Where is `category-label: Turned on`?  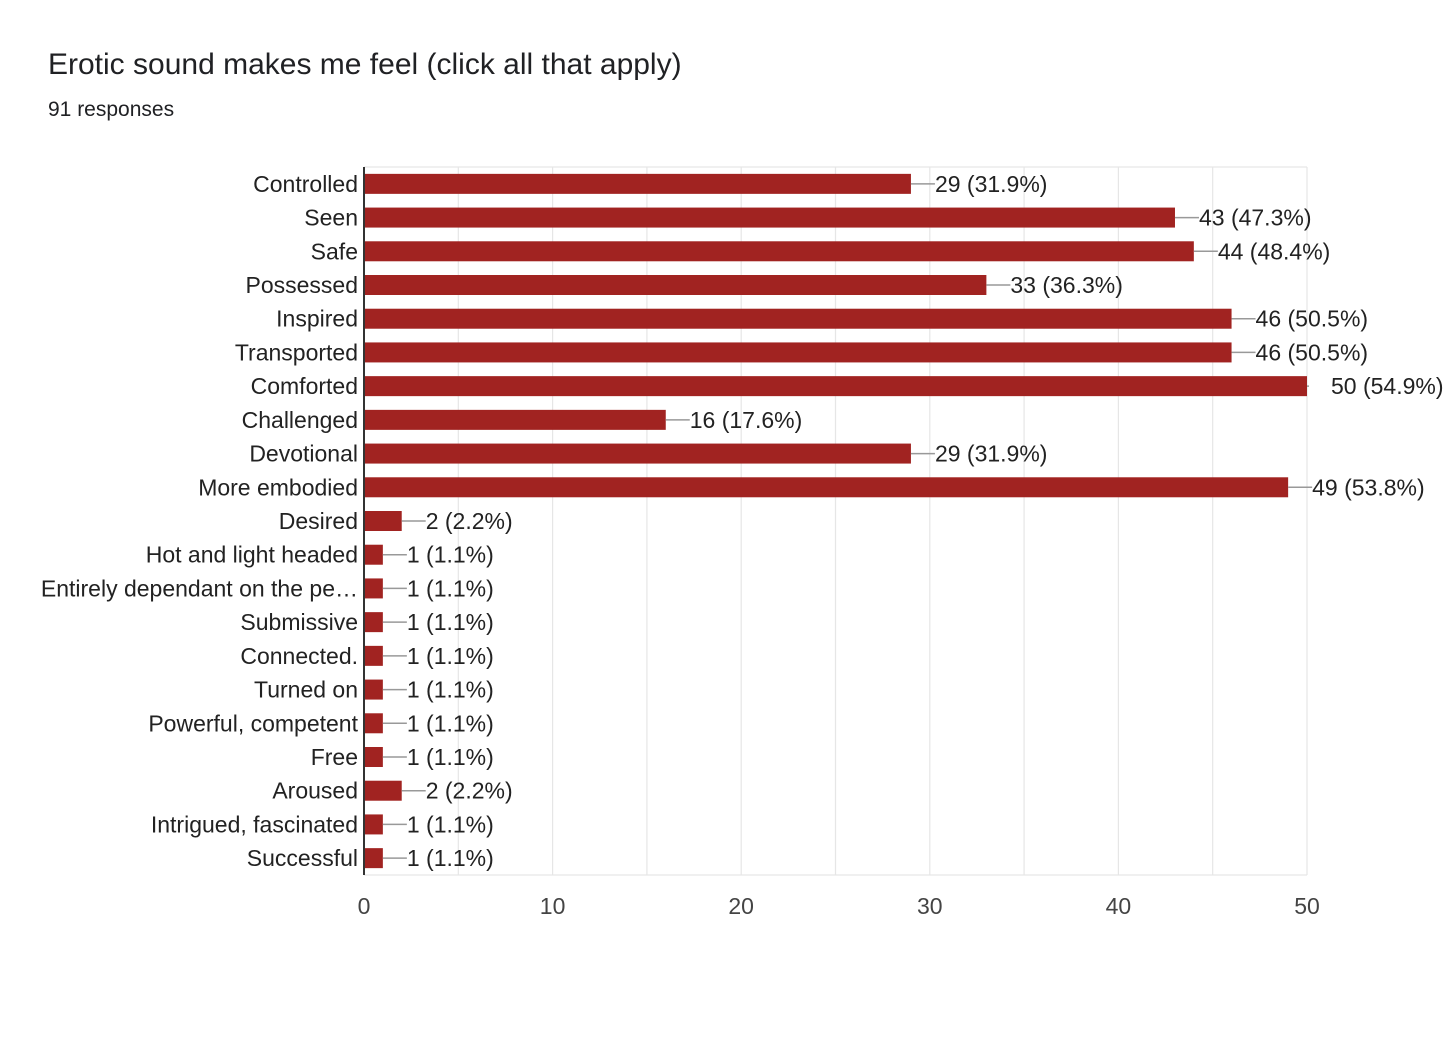 category-label: Turned on is located at coordinates (306, 690).